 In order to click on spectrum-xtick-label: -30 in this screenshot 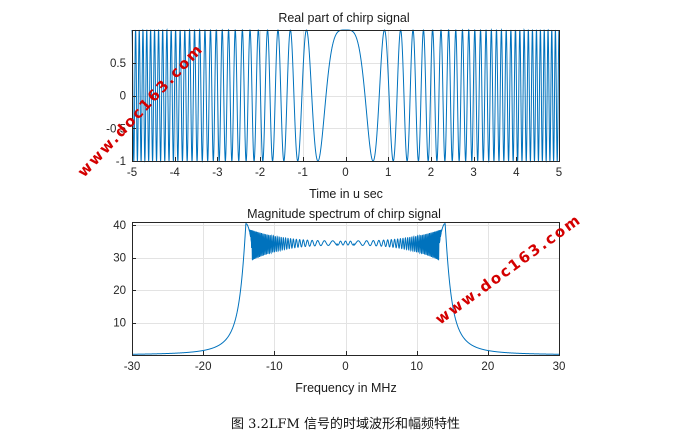, I will do `click(132, 367)`.